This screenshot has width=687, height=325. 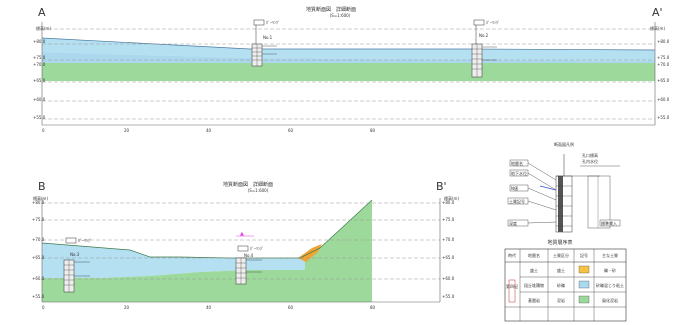 I want to click on section-b-scale: (S=1:600), so click(x=258, y=190).